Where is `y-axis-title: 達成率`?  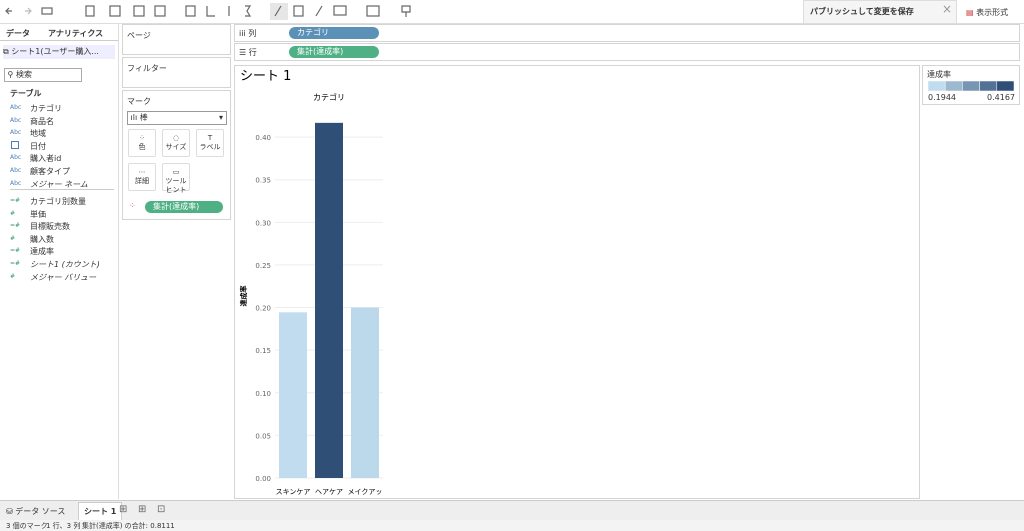
y-axis-title: 達成率 is located at coordinates (243, 296).